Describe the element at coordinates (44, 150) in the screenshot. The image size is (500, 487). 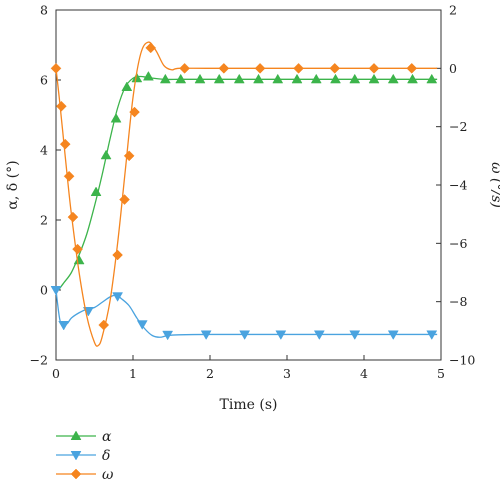
I see `left-y-tick-label: 4` at that location.